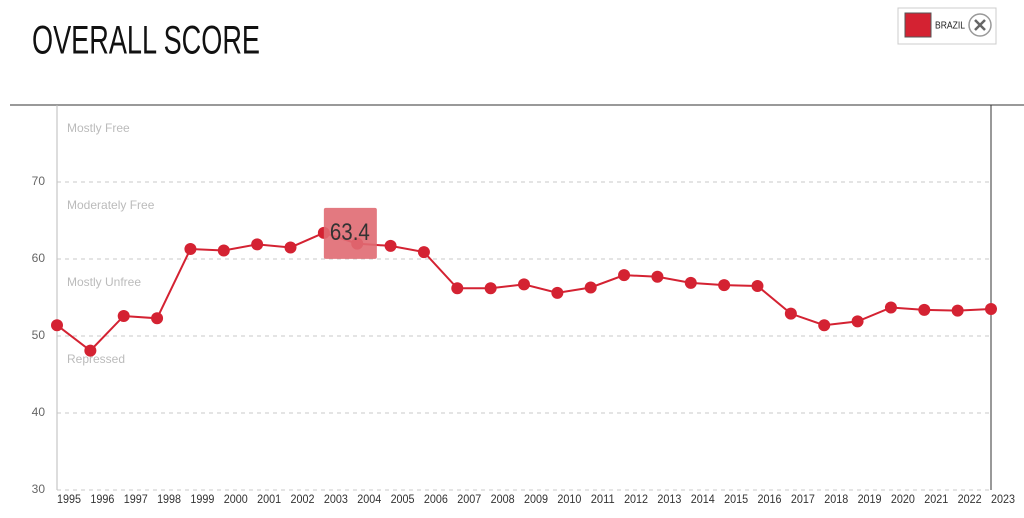 The width and height of the screenshot is (1024, 518). I want to click on x-tick-label: 2006, so click(436, 499).